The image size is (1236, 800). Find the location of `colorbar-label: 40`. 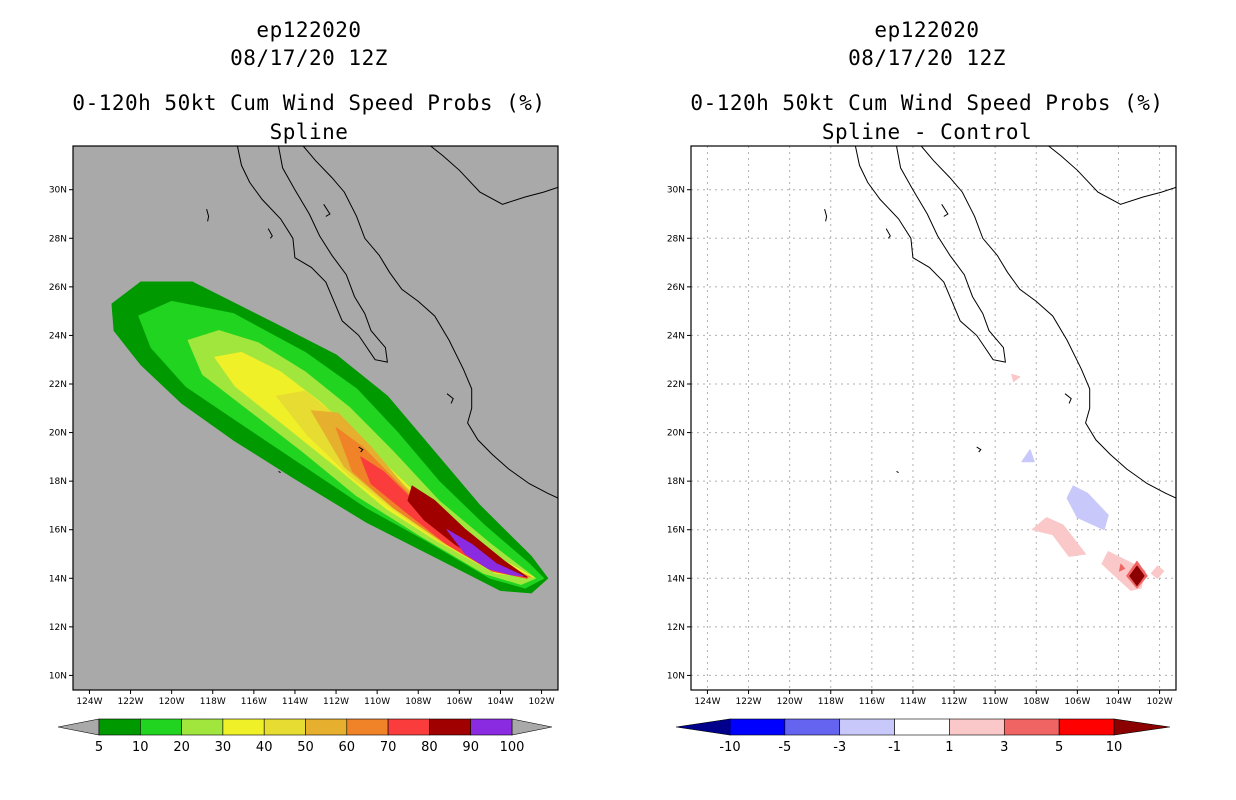

colorbar-label: 40 is located at coordinates (264, 747).